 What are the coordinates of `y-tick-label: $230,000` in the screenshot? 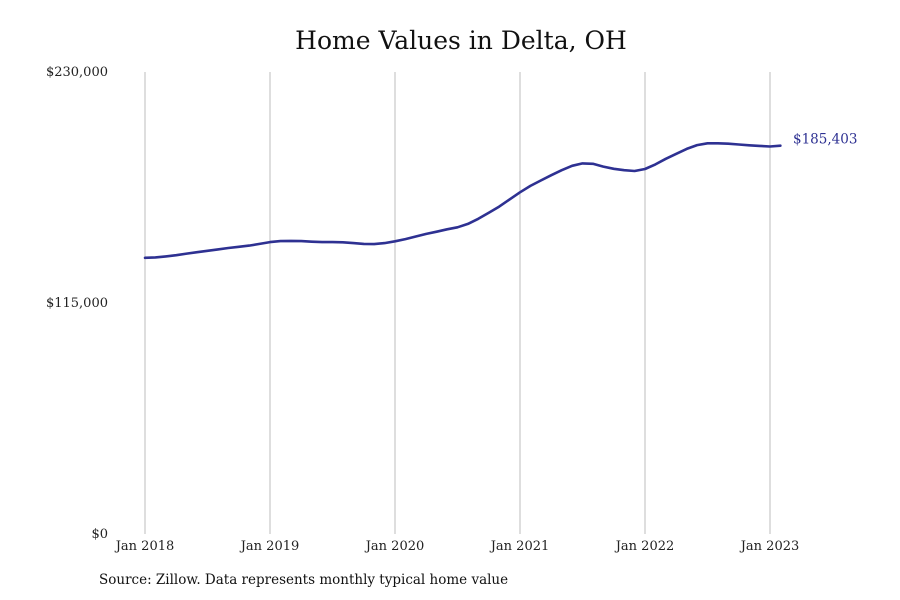 It's located at (77, 72).